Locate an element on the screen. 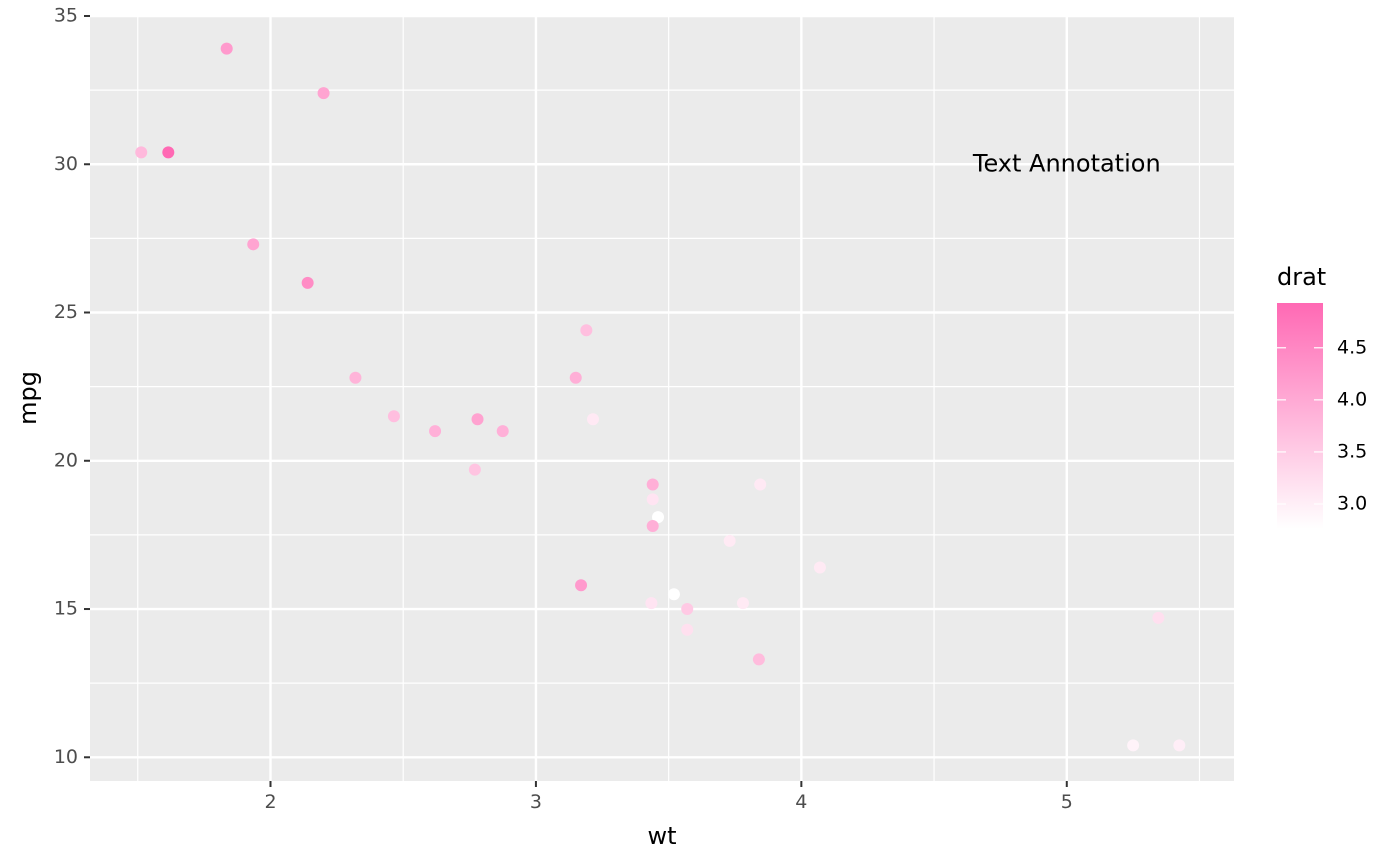 This screenshot has height=866, width=1400. y-tick-label: 35 is located at coordinates (66, 16).